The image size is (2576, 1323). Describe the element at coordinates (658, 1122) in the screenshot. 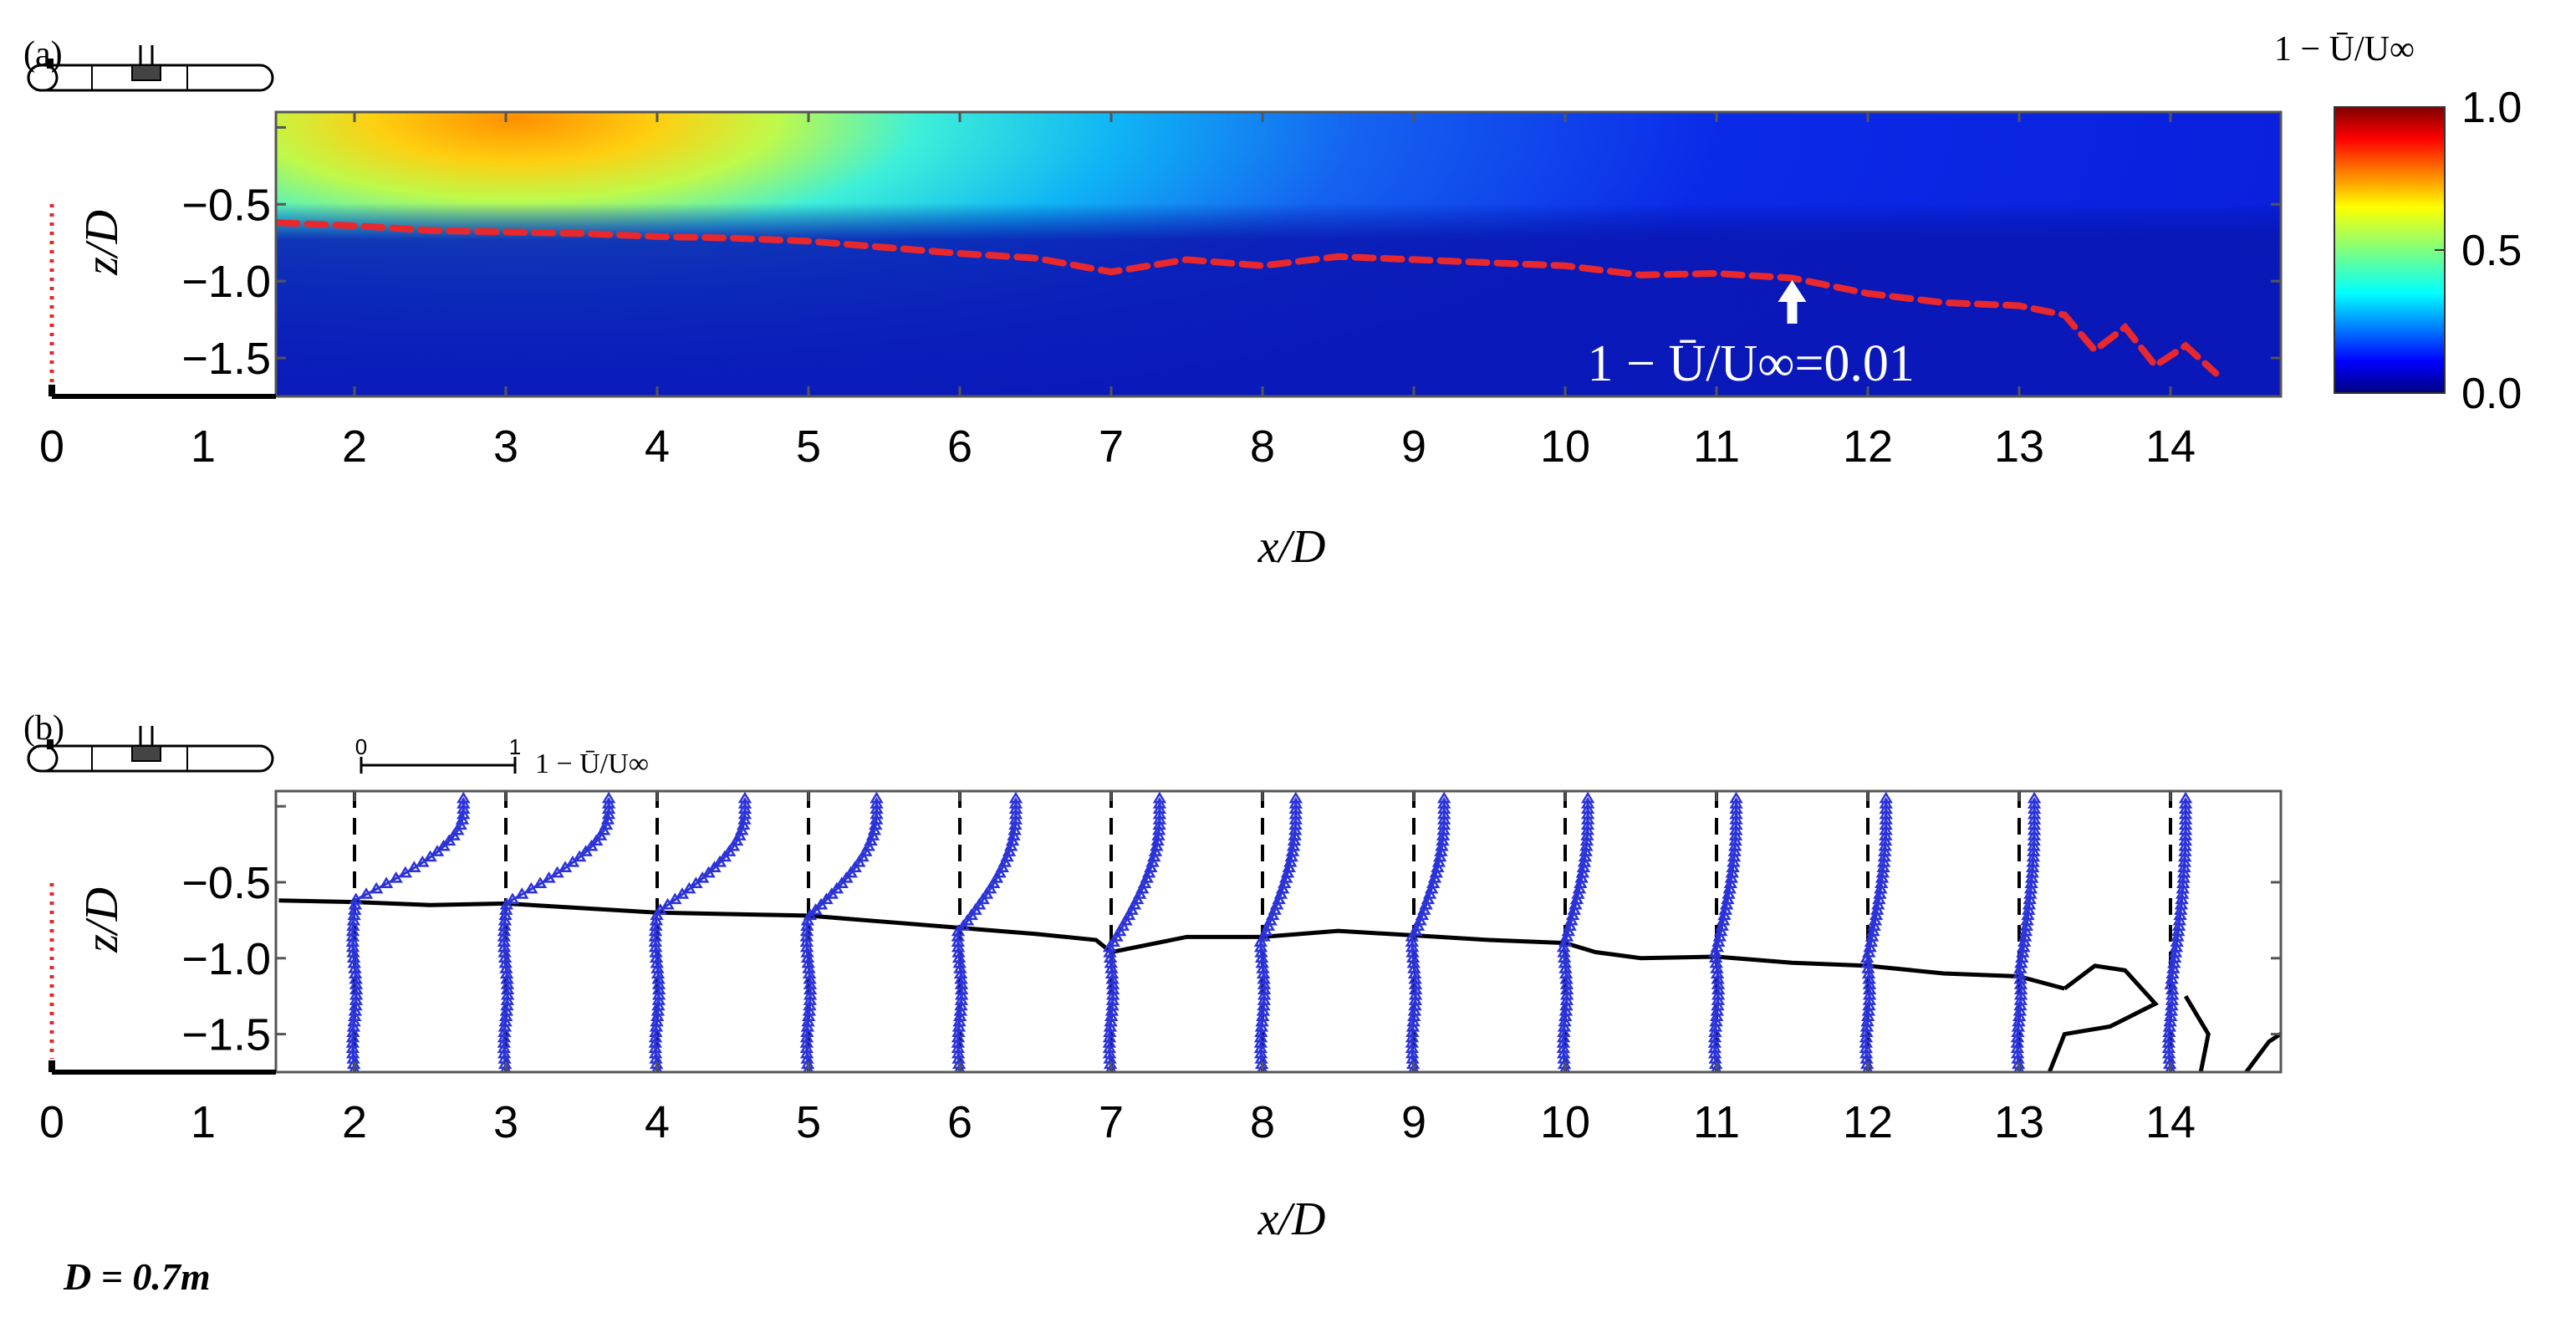

I see `panel-b-xtick-label: 4` at that location.